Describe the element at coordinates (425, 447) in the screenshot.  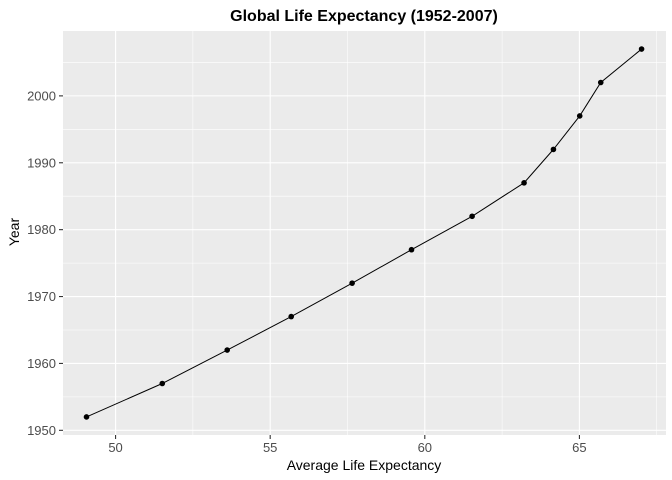
I see `x-tick-label: 60` at that location.